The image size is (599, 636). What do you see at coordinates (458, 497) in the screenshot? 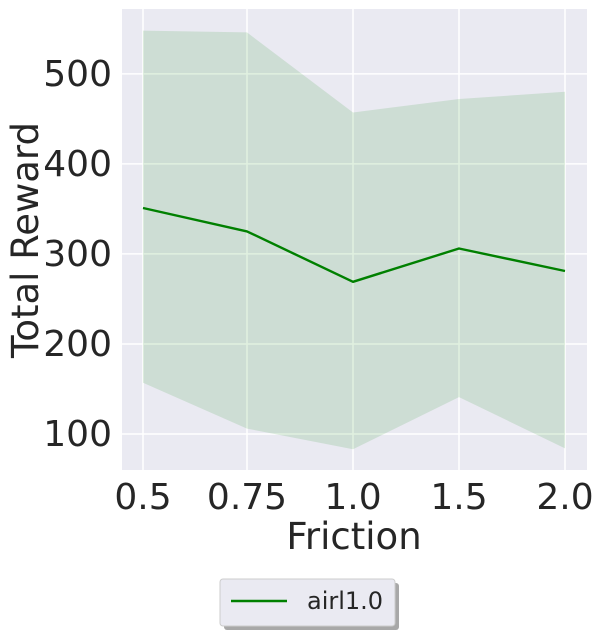
I see `x-tick-label-3: 1.5` at bounding box center [458, 497].